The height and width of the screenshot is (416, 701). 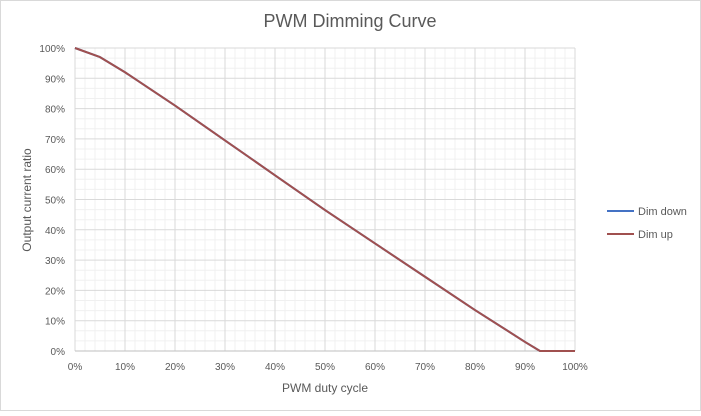 What do you see at coordinates (425, 367) in the screenshot?
I see `x-tick-label: 70%` at bounding box center [425, 367].